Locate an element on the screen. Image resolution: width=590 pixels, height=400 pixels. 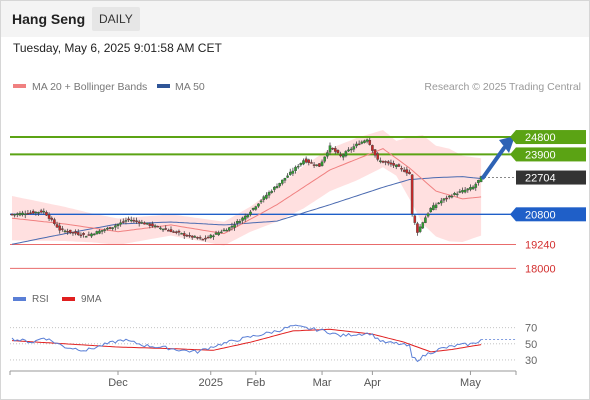
ma50-line is located at coordinates (246, 210).